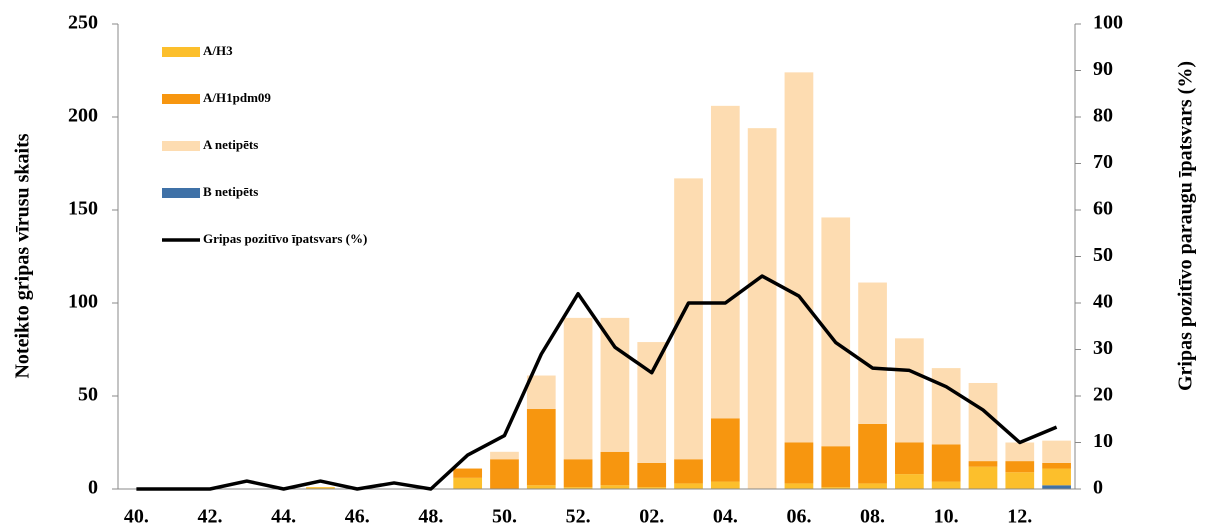 The image size is (1206, 531). I want to click on y-axis-title: Noteikto gripas vīrusu skaits, so click(23, 255).